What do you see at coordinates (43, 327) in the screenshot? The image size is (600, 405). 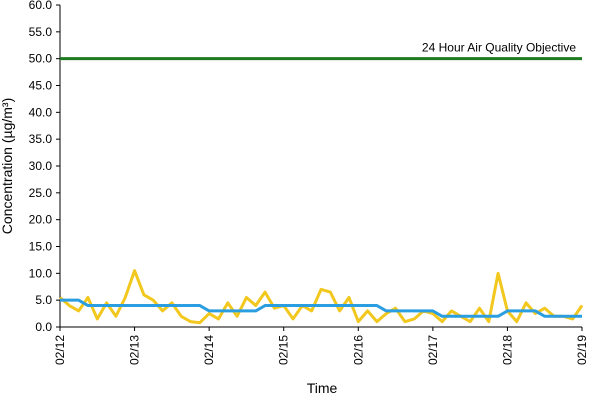 I see `y-tick-label: 0.0` at bounding box center [43, 327].